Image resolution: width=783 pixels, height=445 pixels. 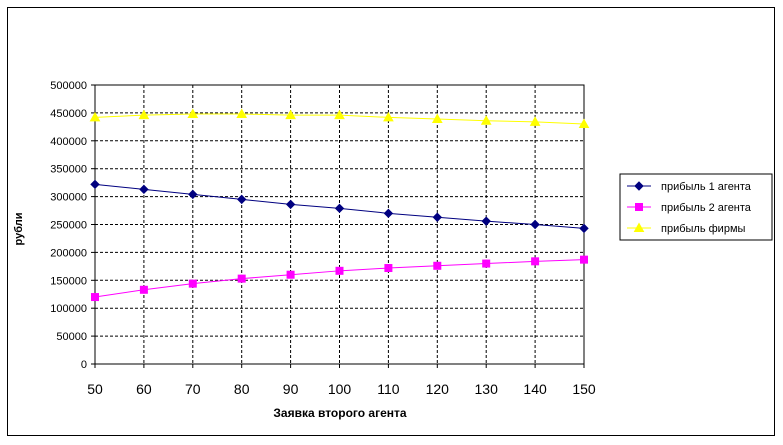 What do you see at coordinates (706, 187) in the screenshot?
I see `legend-label: прибыль 1 агента` at bounding box center [706, 187].